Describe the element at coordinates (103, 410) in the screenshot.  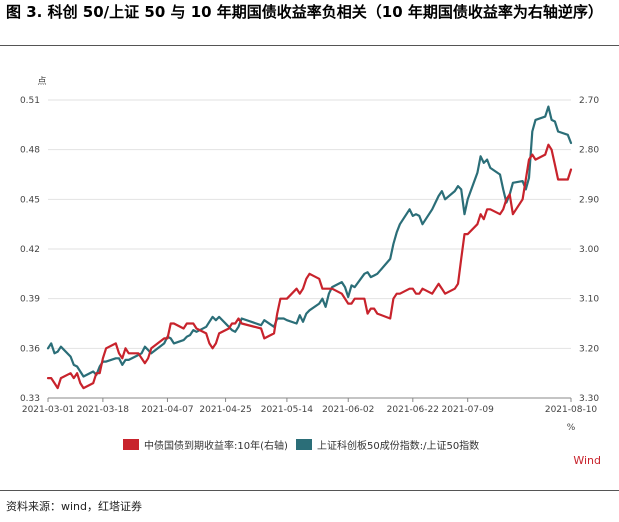
I see `x-axis-tick-label: 2021-03-18` at that location.